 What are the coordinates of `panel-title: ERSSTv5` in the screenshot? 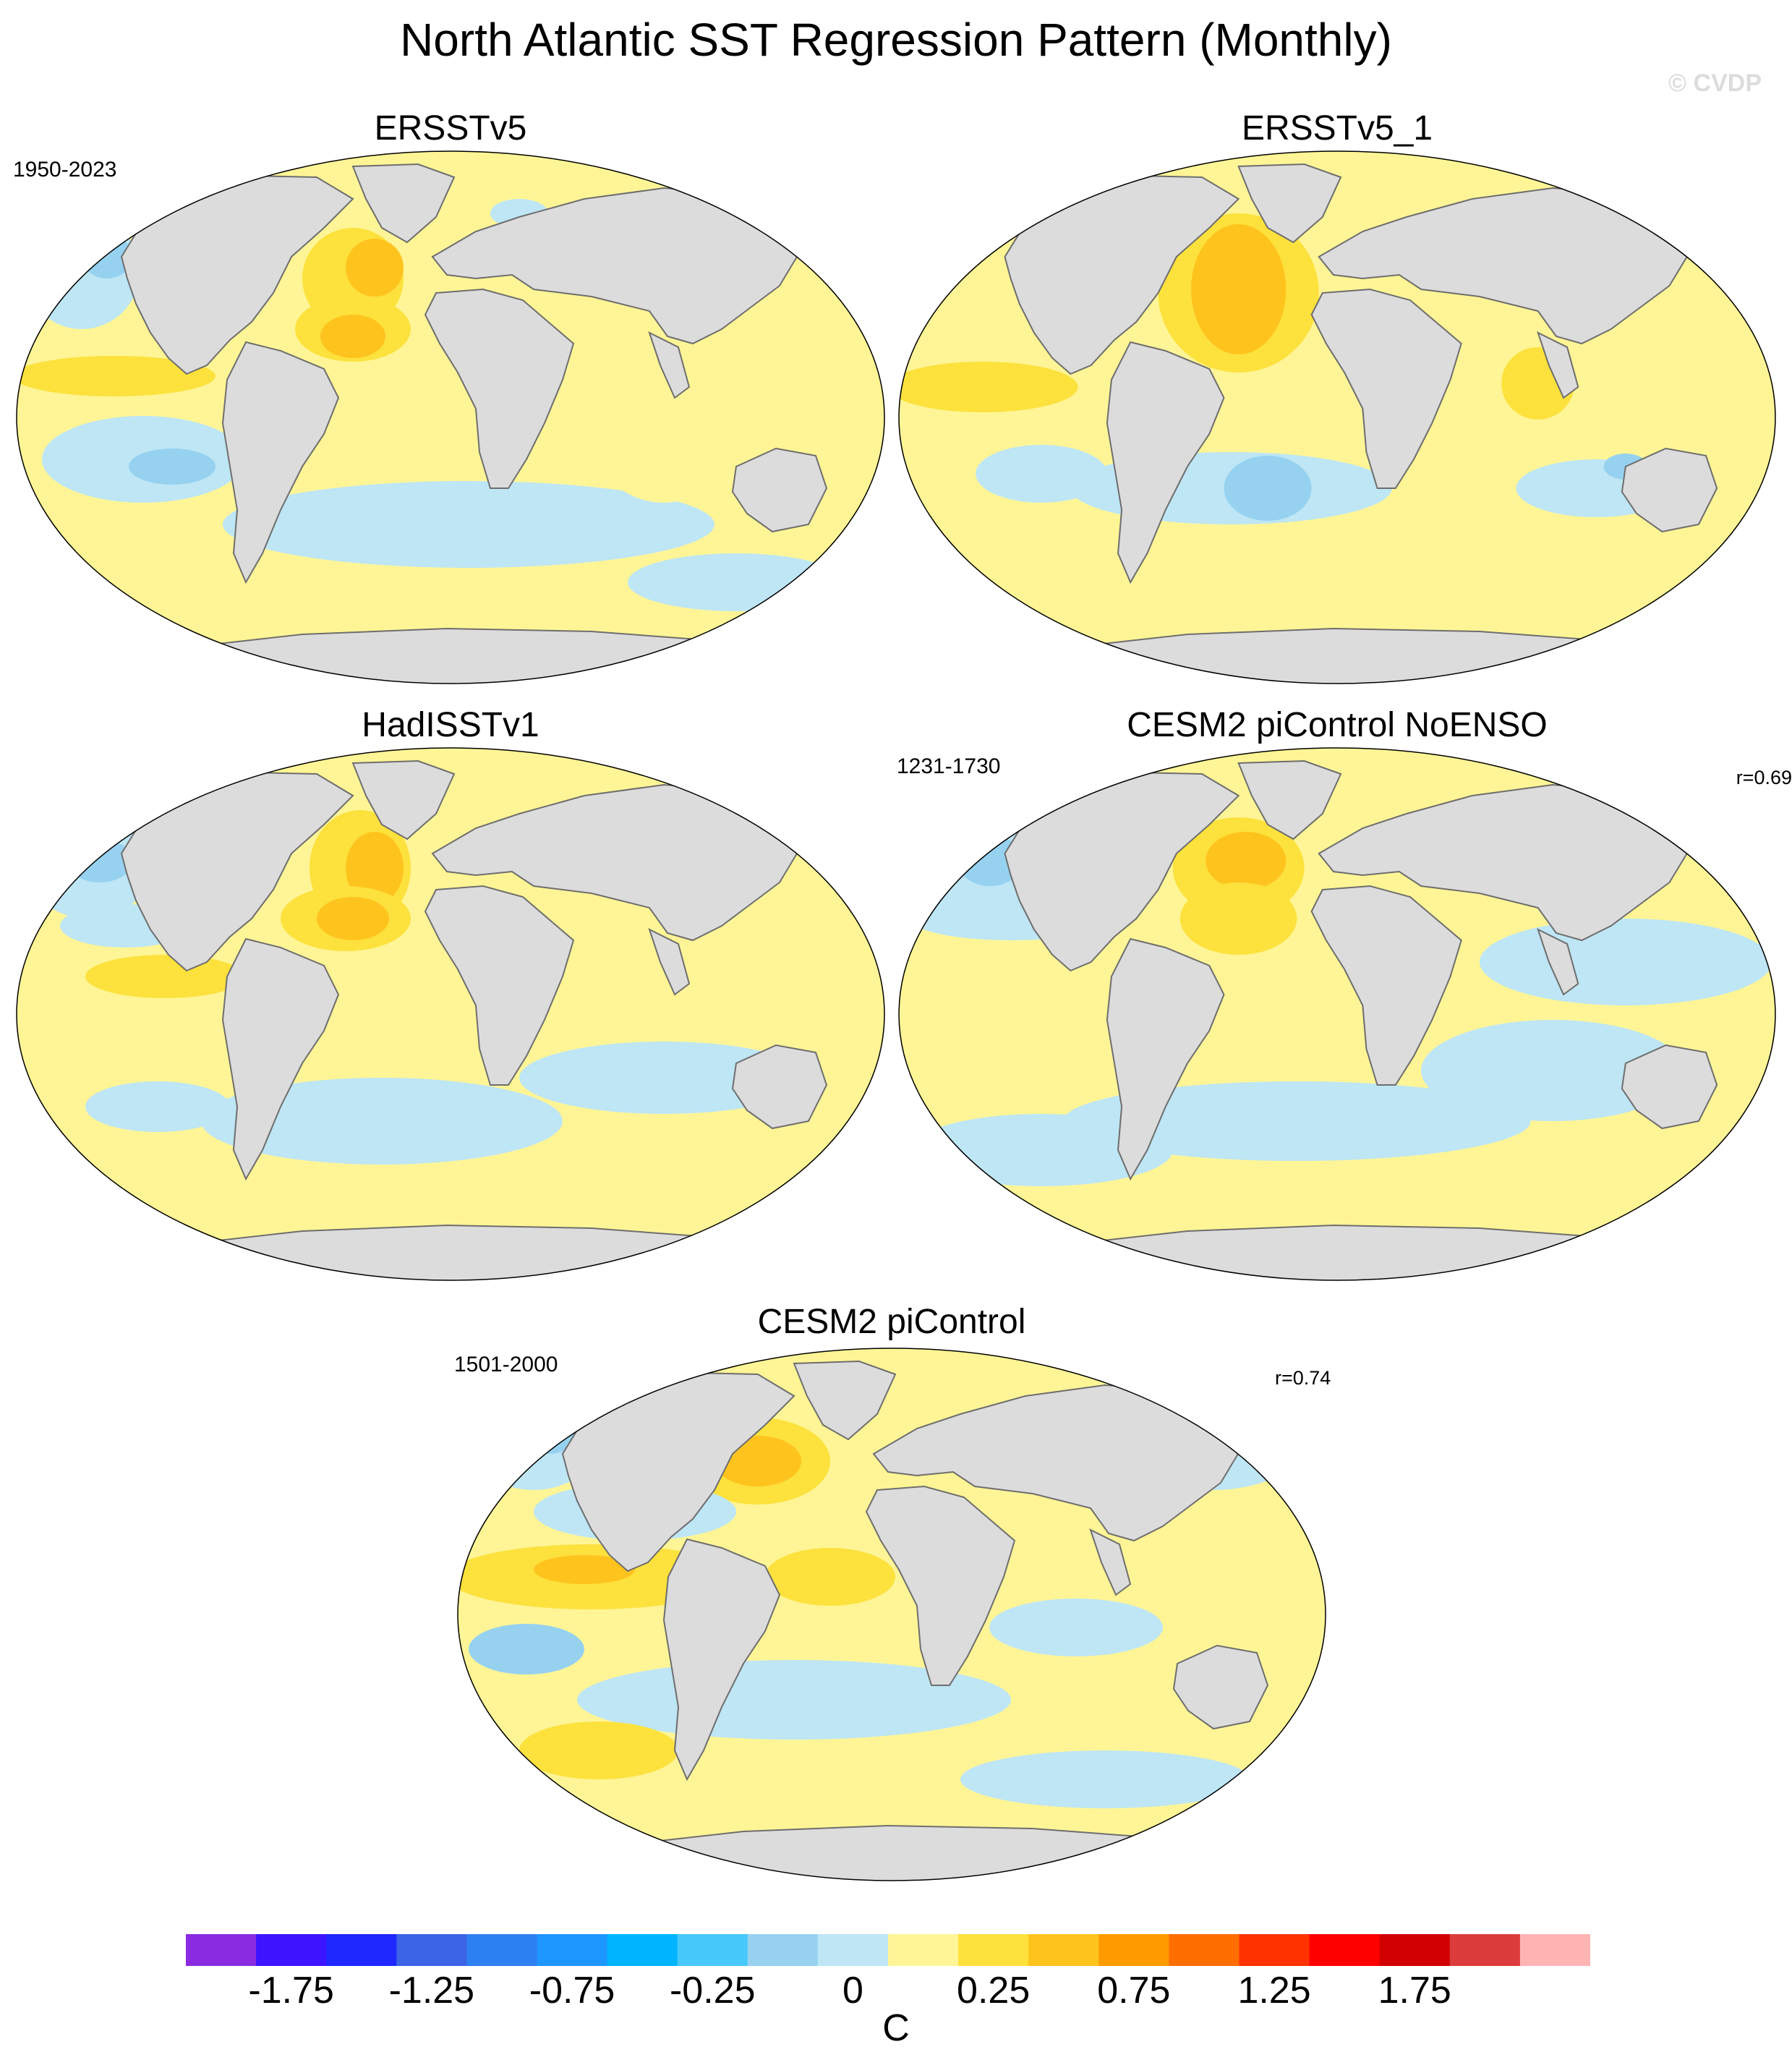 It's located at (450, 128).